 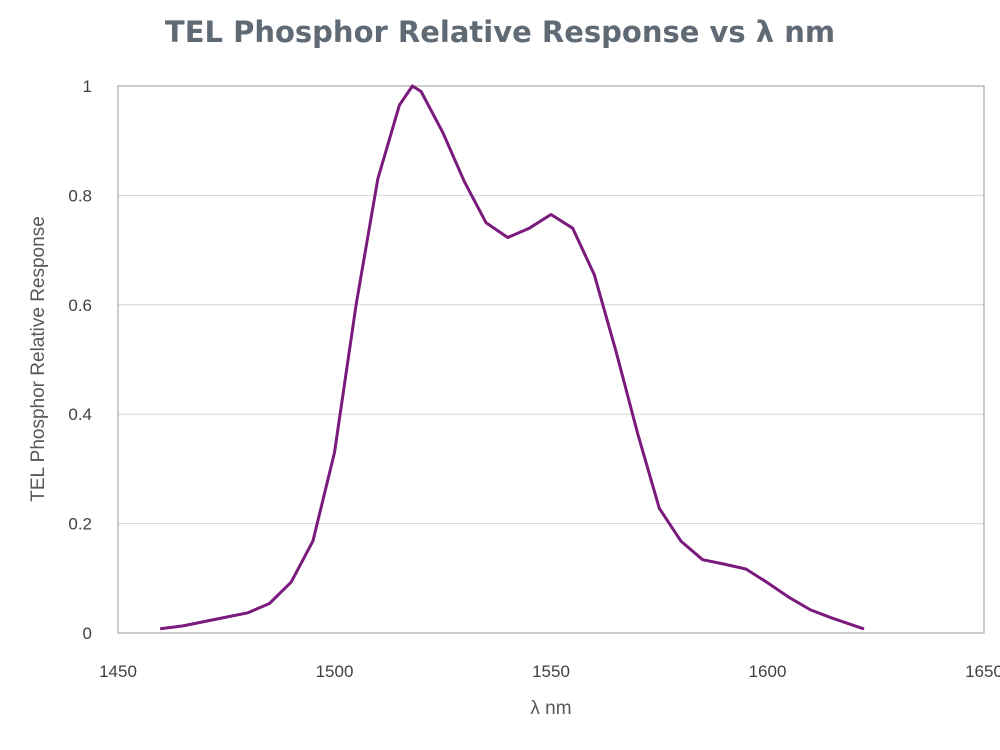 I want to click on x-tick-label: 1450, so click(x=118, y=671).